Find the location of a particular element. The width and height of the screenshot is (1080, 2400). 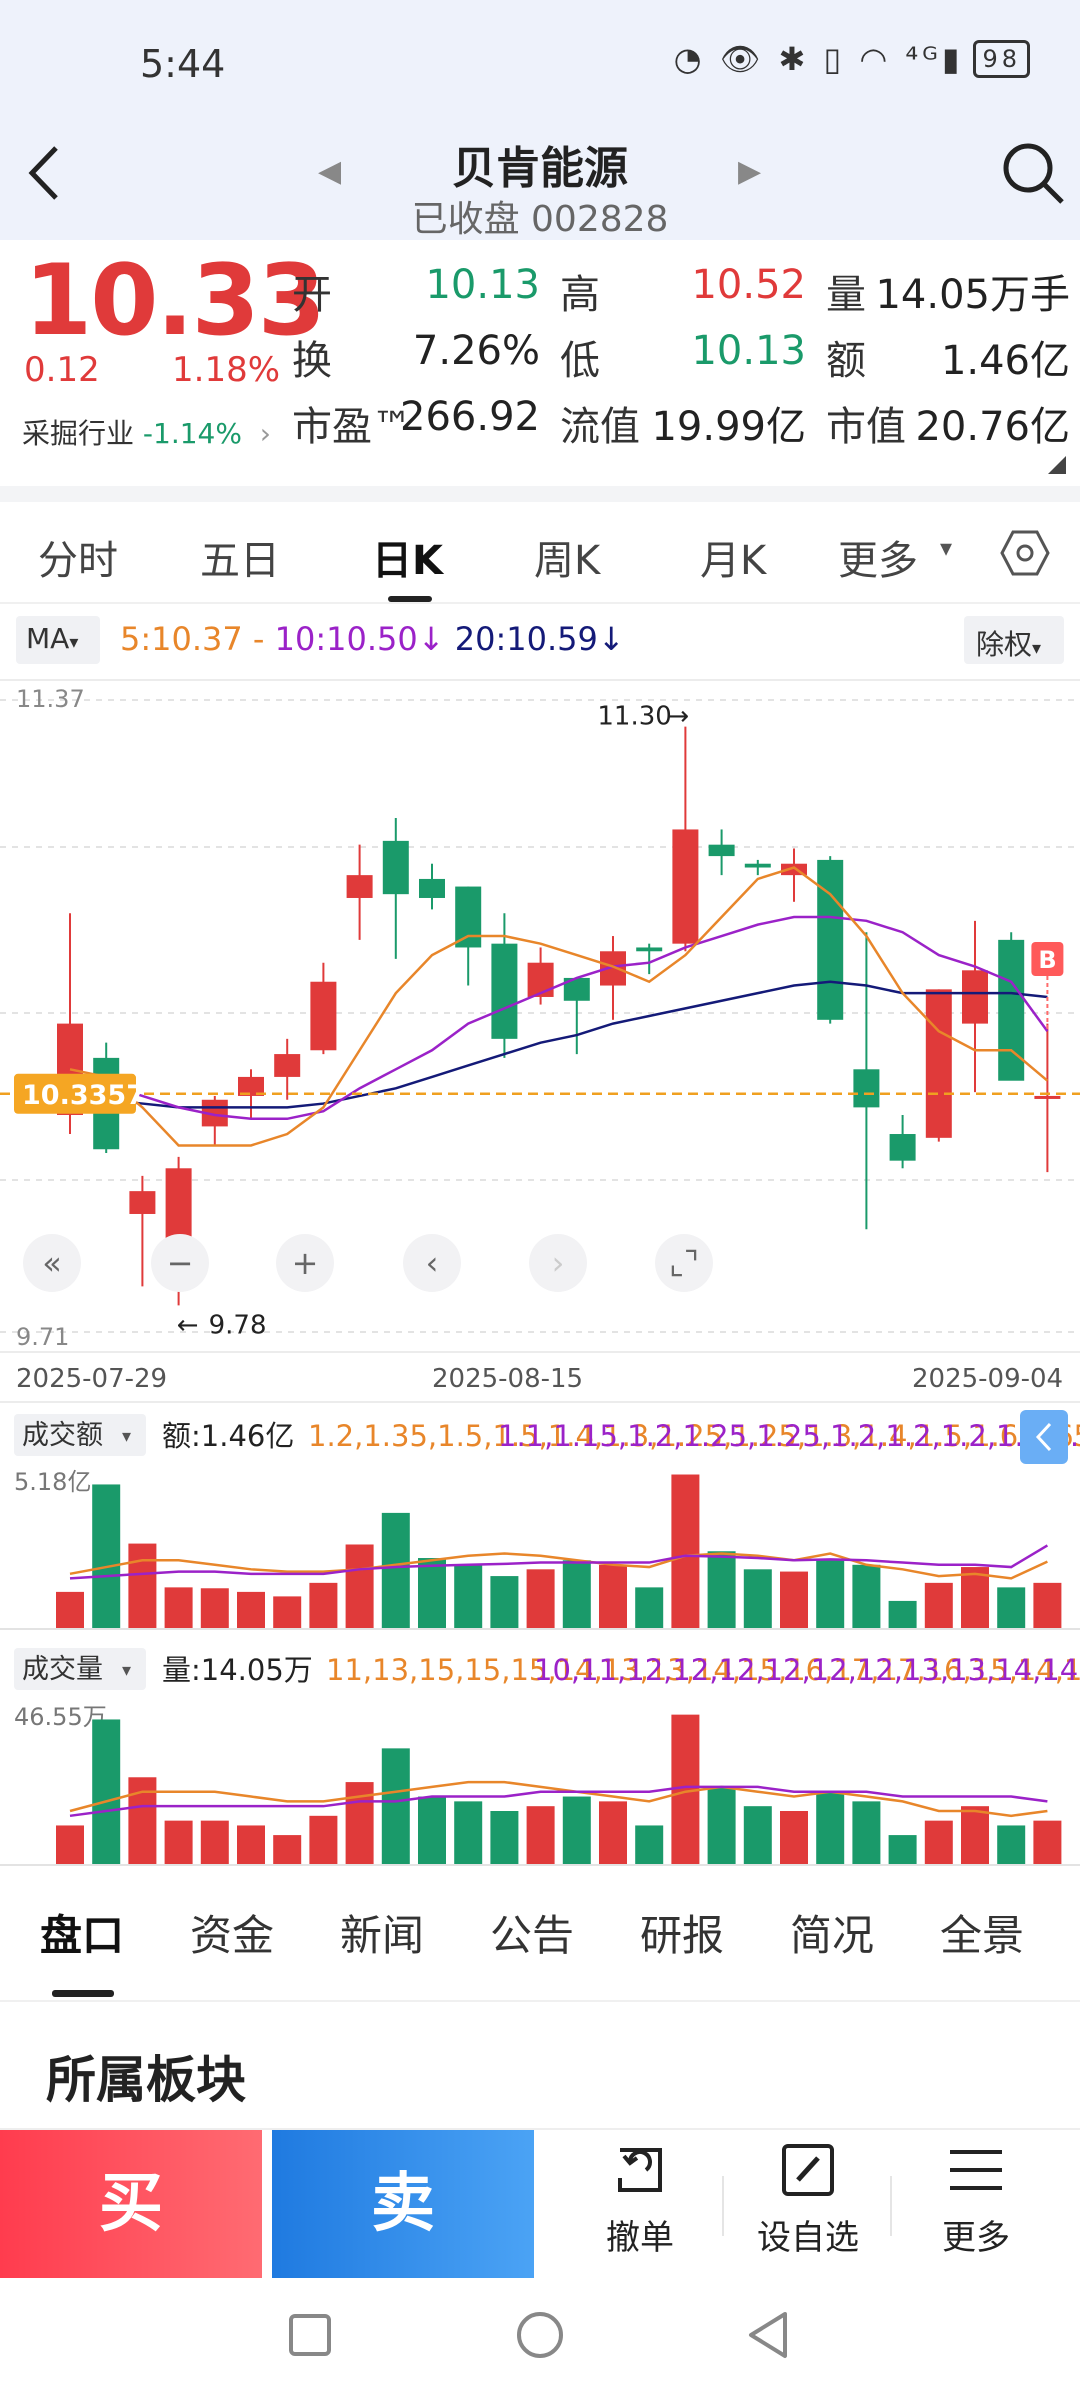

amount_panel-ma10-line is located at coordinates (559, 1562).